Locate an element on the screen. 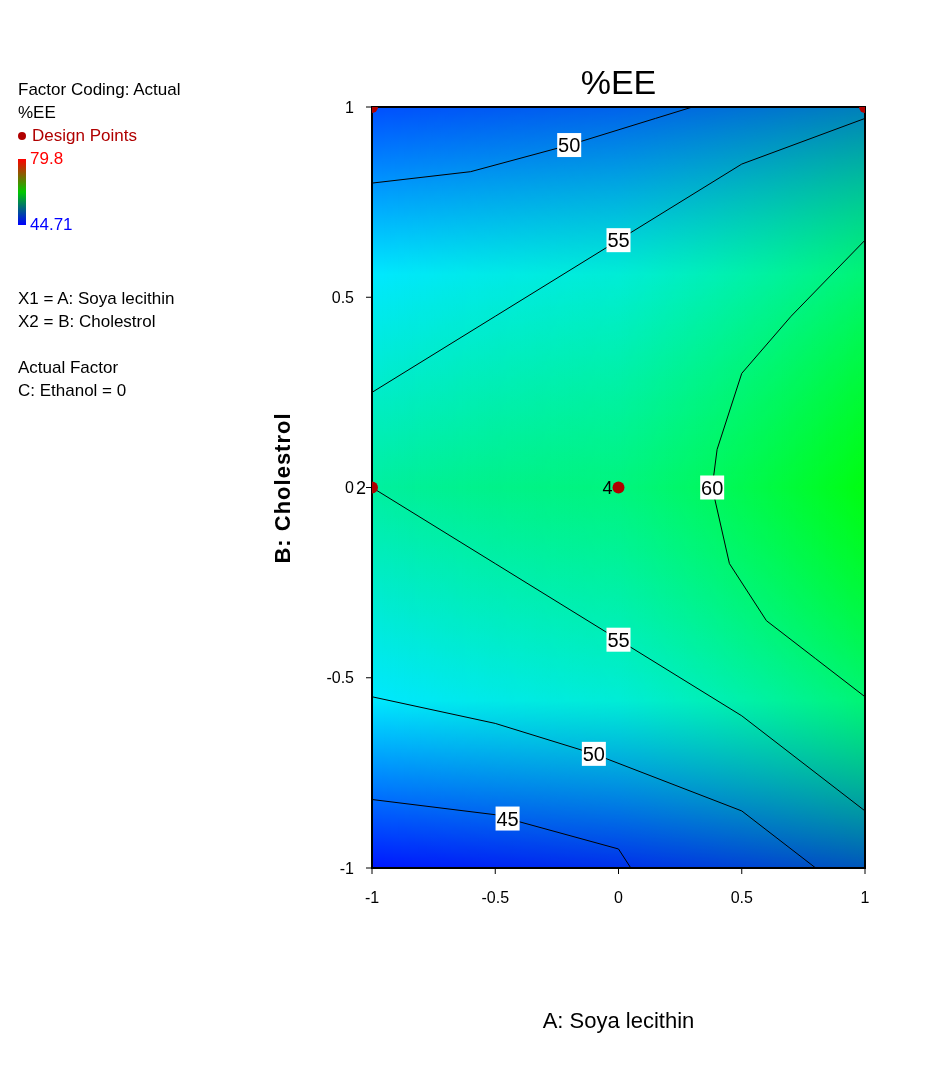  text: X2 = B: Cholestrol is located at coordinates (87, 322).